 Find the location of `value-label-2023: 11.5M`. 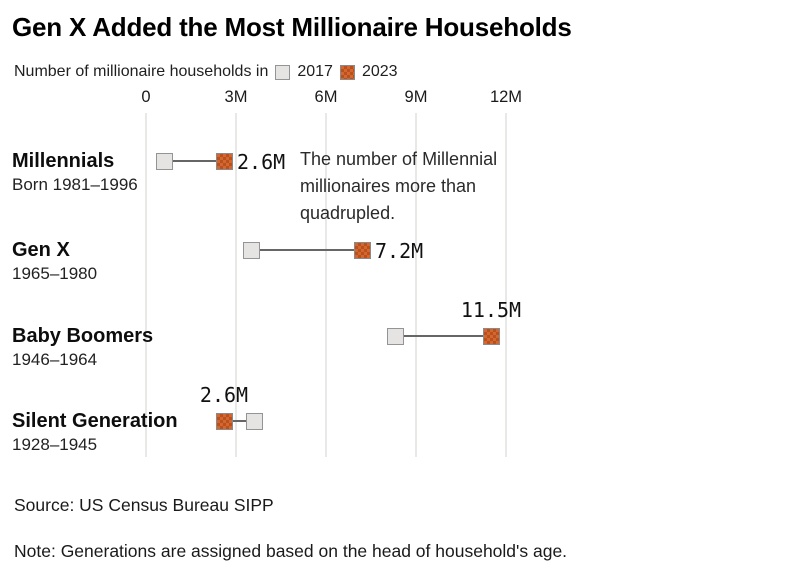

value-label-2023: 11.5M is located at coordinates (491, 310).